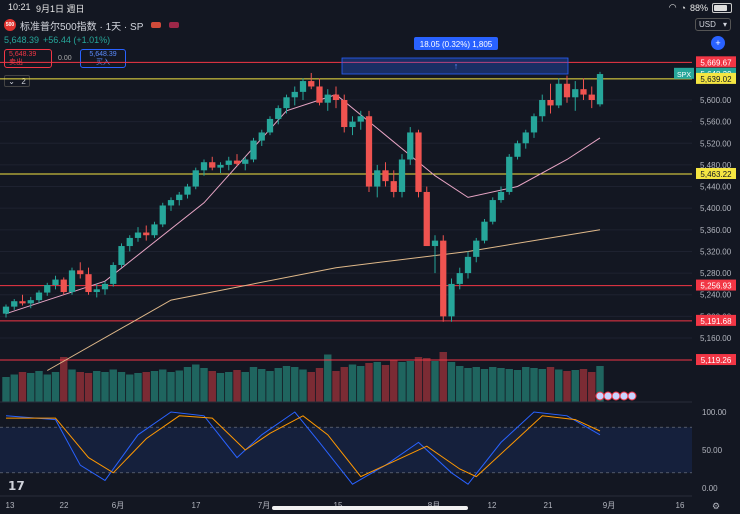 This screenshot has height=514, width=740. I want to click on y-tick-label: 5,440.00, so click(716, 187).